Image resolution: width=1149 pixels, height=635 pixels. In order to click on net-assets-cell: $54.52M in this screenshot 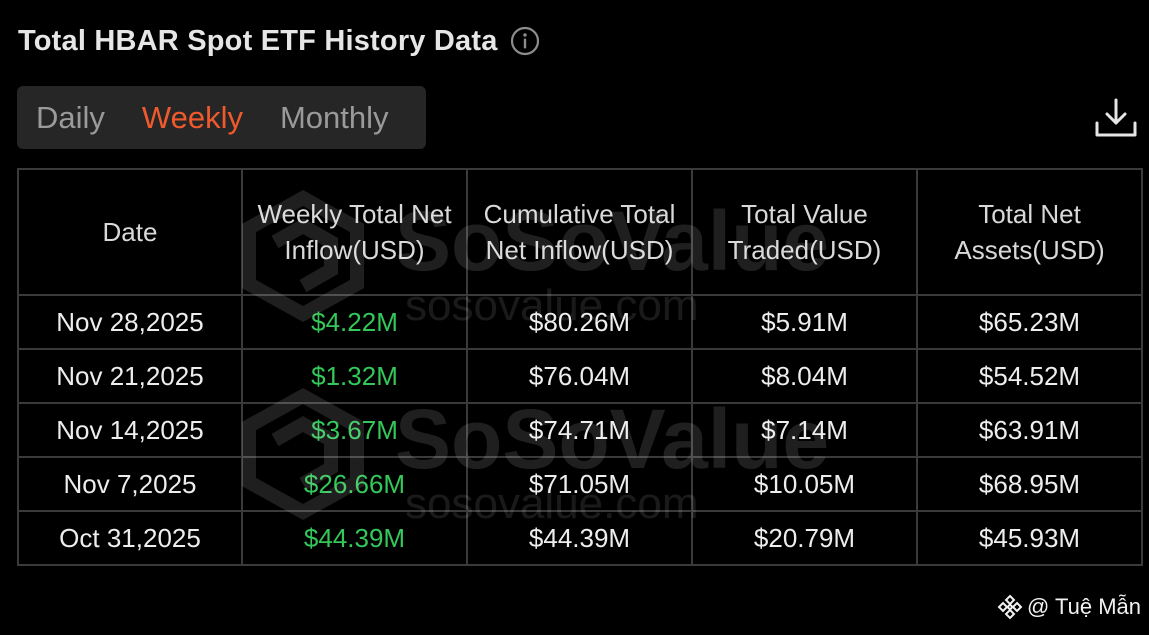, I will do `click(1029, 376)`.